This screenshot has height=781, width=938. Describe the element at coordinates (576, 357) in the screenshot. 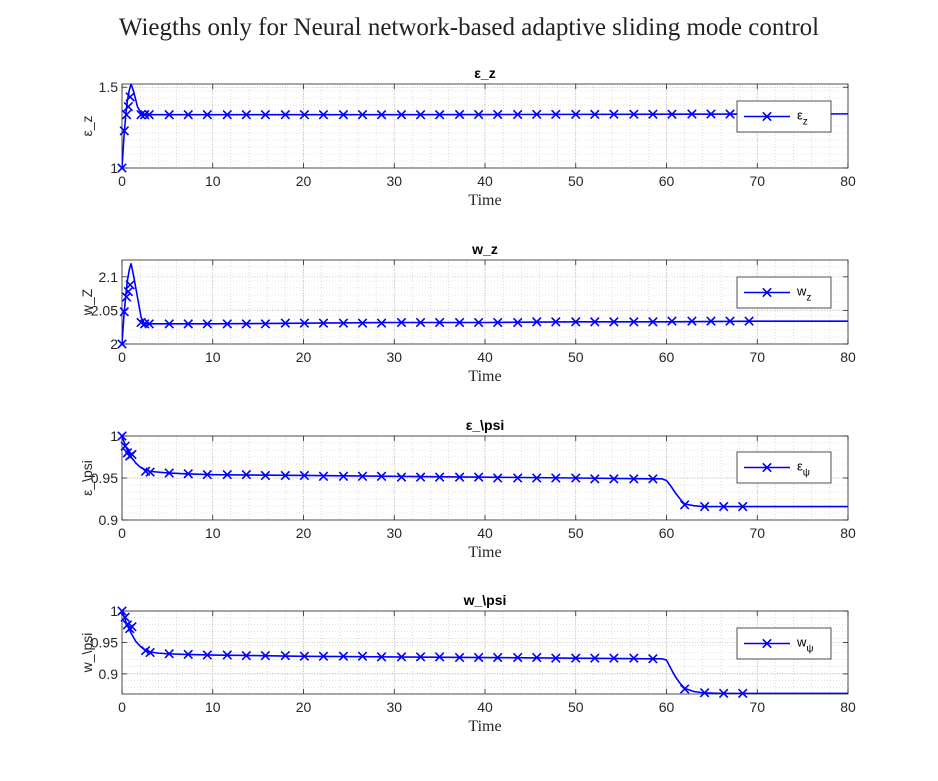

I see `x-tick-label: 50` at that location.